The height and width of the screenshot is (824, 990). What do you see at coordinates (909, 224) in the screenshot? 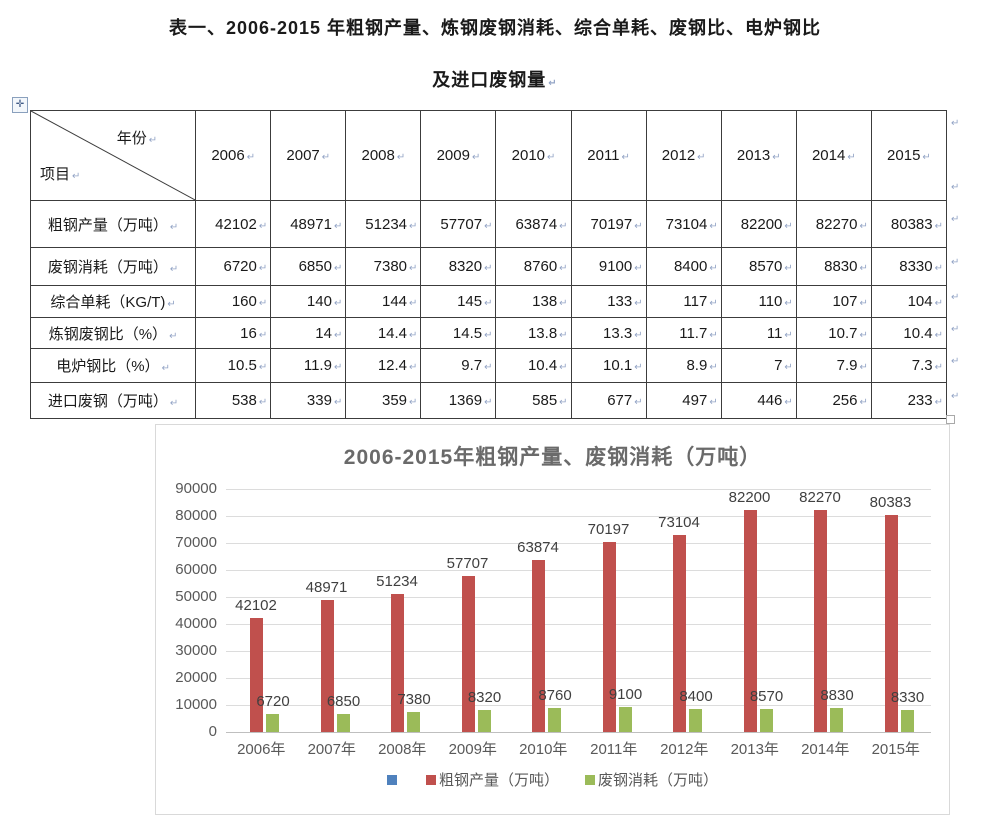
I see `table-cell: 80383 ↵` at bounding box center [909, 224].